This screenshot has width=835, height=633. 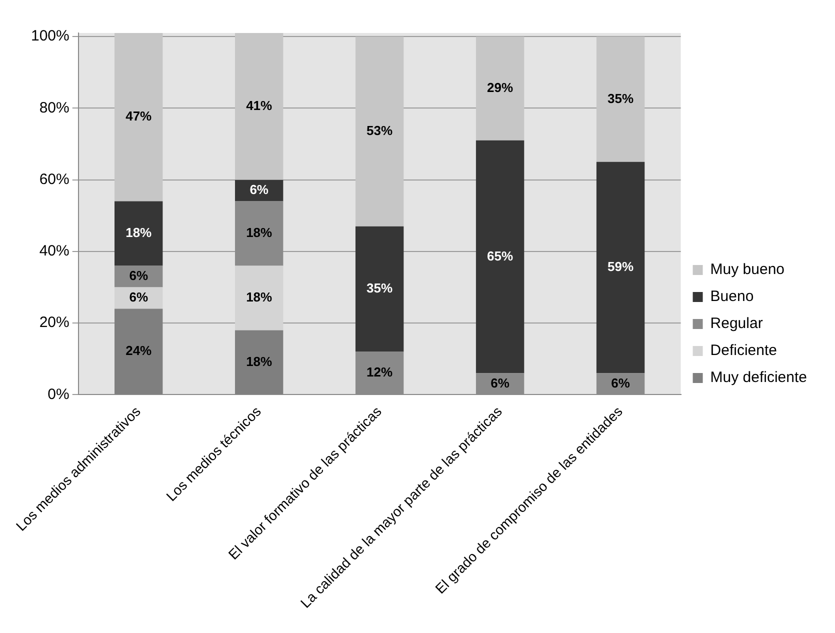 What do you see at coordinates (758, 377) in the screenshot?
I see `legend-label: Muy deficiente` at bounding box center [758, 377].